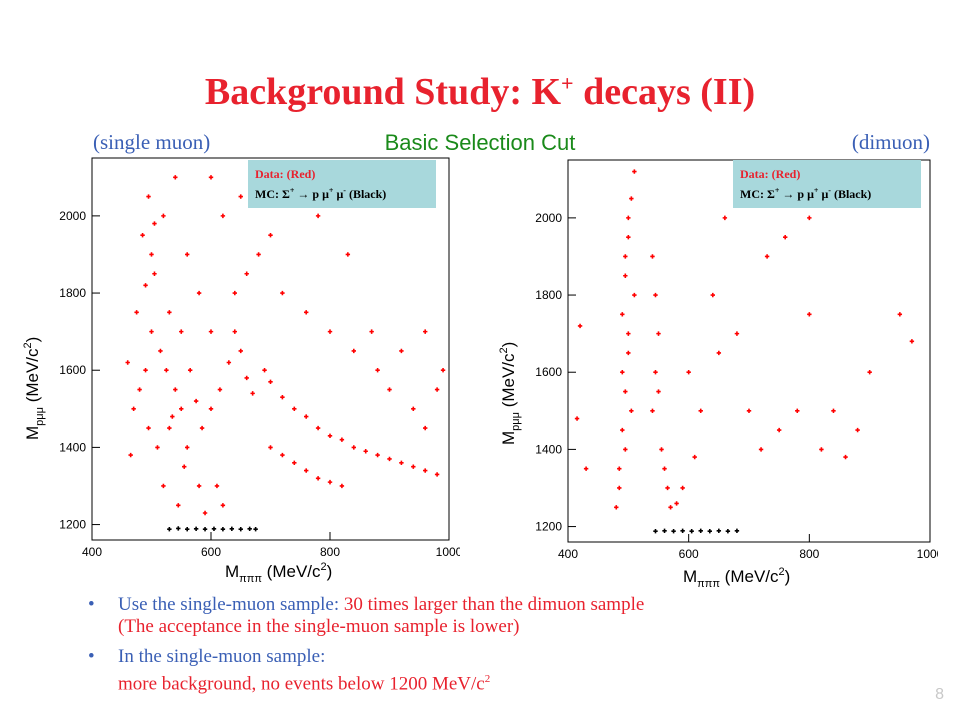 The height and width of the screenshot is (720, 960). Describe the element at coordinates (342, 184) in the screenshot. I see `legend: Data: (Red) MC: Σ+ → p μ+ μ- (Black)` at that location.